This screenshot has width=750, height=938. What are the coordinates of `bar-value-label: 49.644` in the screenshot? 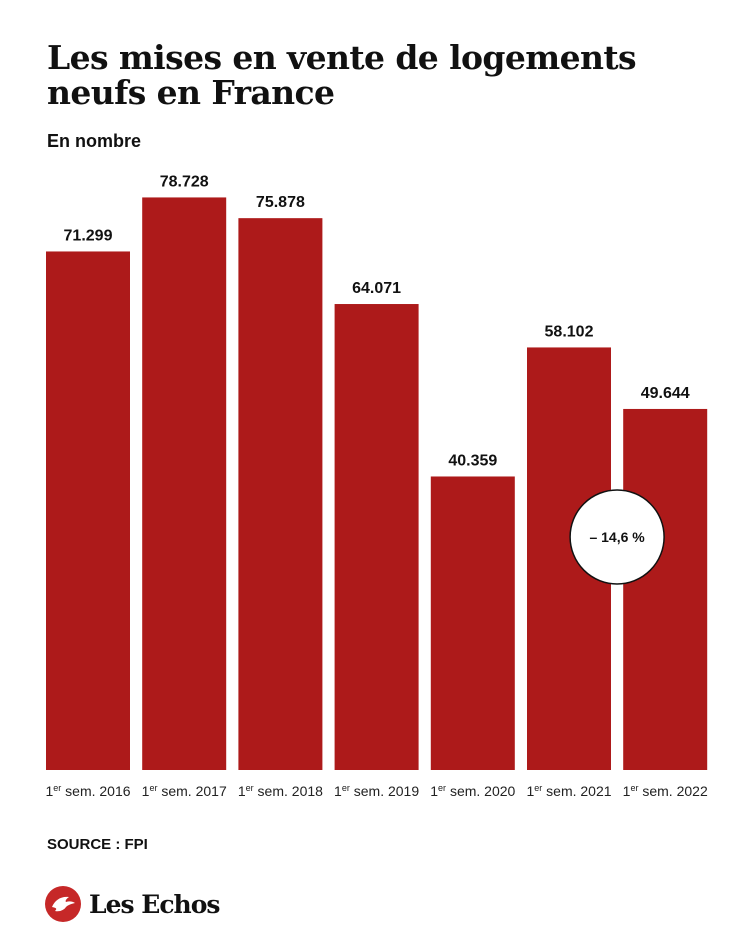 It's located at (665, 393).